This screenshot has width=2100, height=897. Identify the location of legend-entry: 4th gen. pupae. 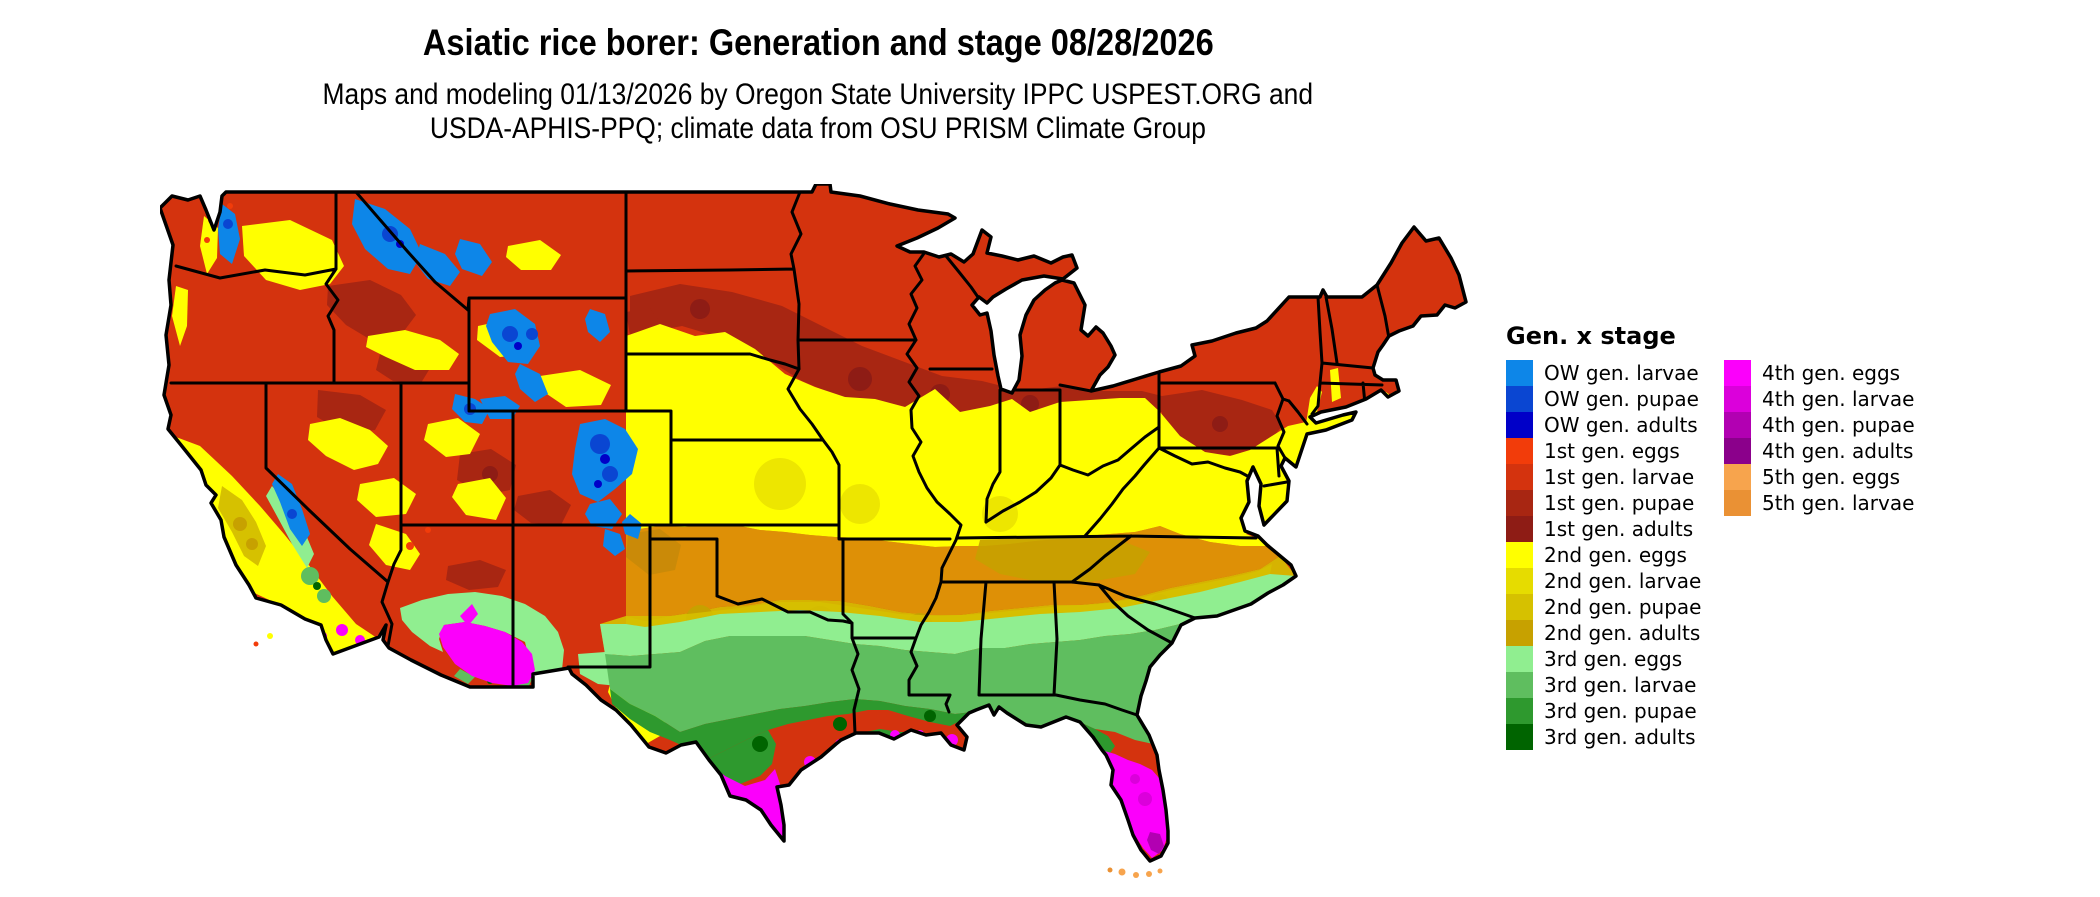
(1819, 425).